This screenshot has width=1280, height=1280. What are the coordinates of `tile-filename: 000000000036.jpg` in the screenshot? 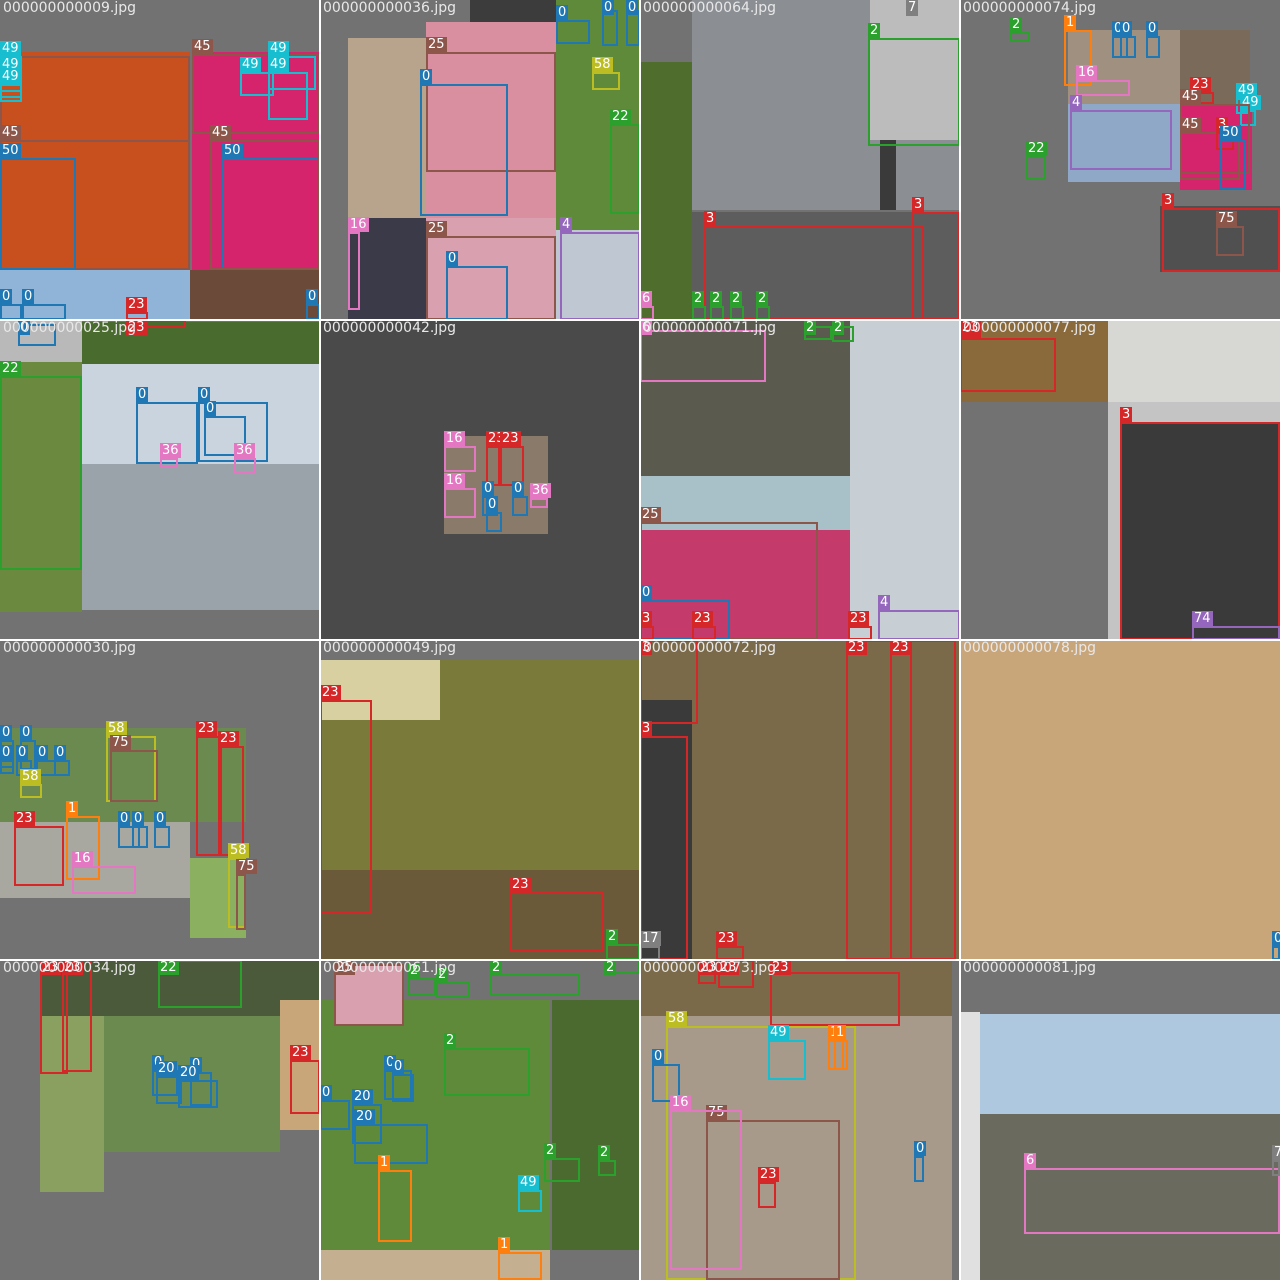 It's located at (389, 8).